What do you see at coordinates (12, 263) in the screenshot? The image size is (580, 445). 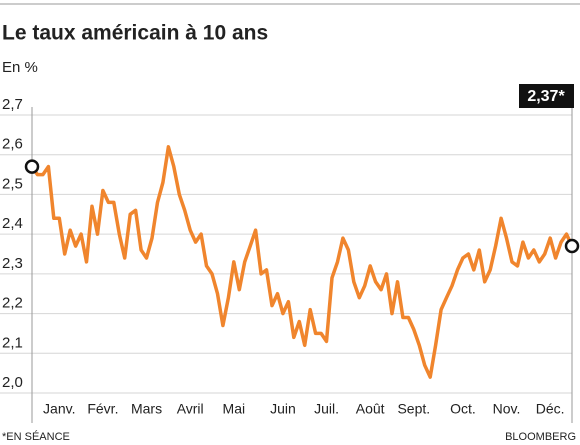 I see `y-tick-label: 2,3` at bounding box center [12, 263].